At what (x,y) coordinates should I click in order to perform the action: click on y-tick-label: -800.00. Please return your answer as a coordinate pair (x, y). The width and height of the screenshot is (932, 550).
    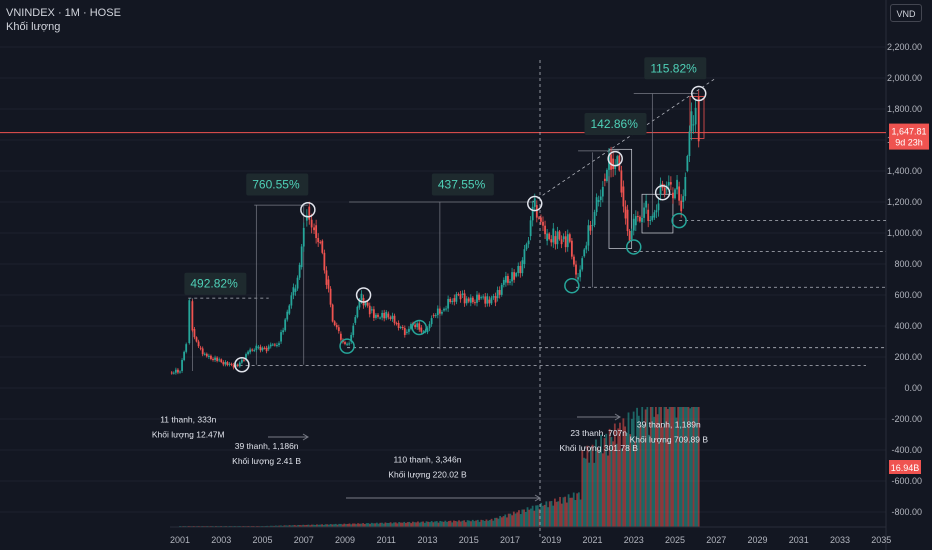
    Looking at the image, I should click on (906, 512).